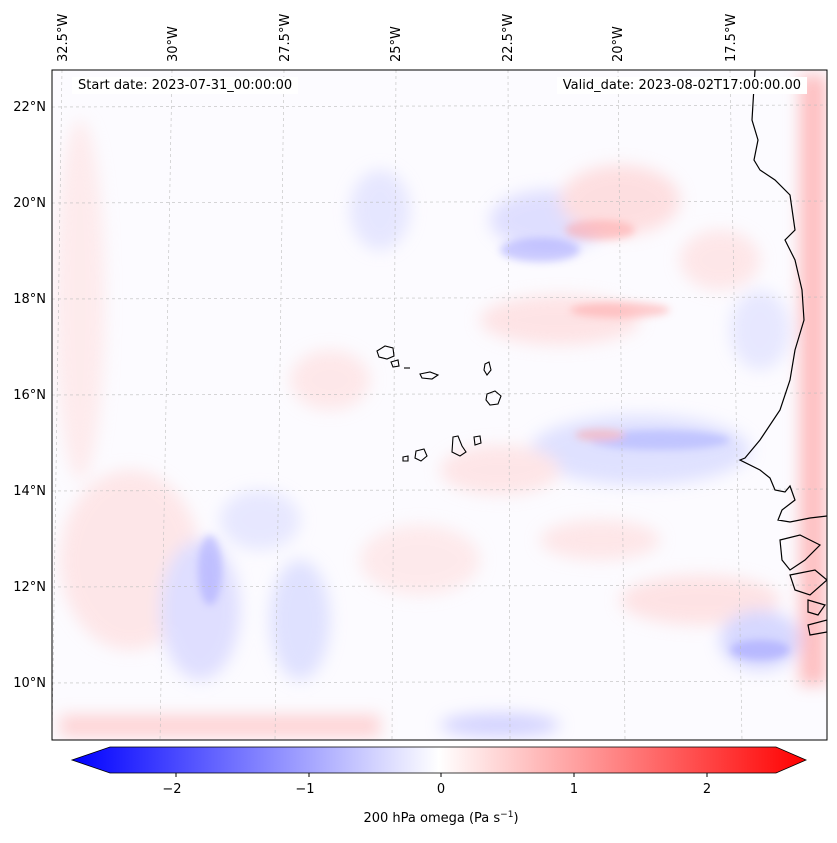 The image size is (837, 843). I want to click on lat-tick-label: 12°N, so click(29, 587).